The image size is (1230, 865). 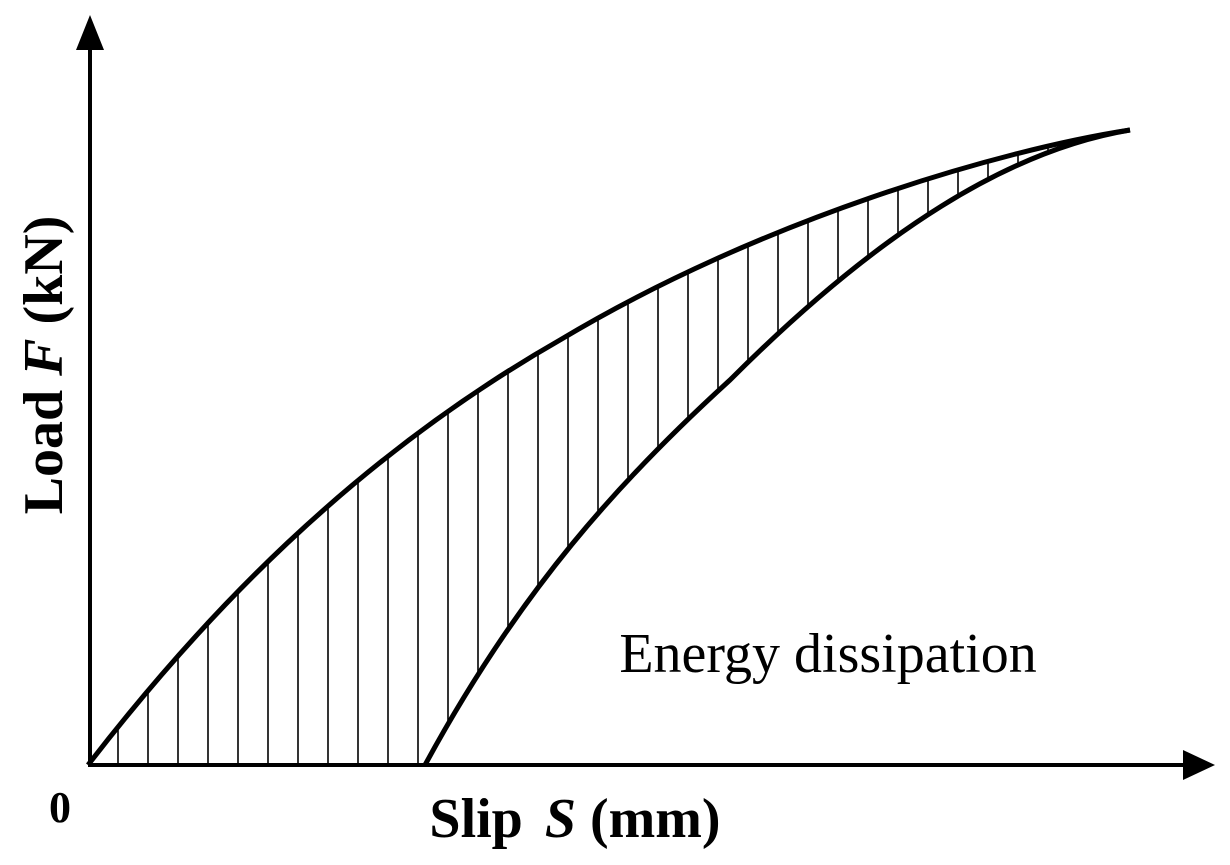 What do you see at coordinates (827, 654) in the screenshot?
I see `energy-dissipation-annotation: Energy dissipation` at bounding box center [827, 654].